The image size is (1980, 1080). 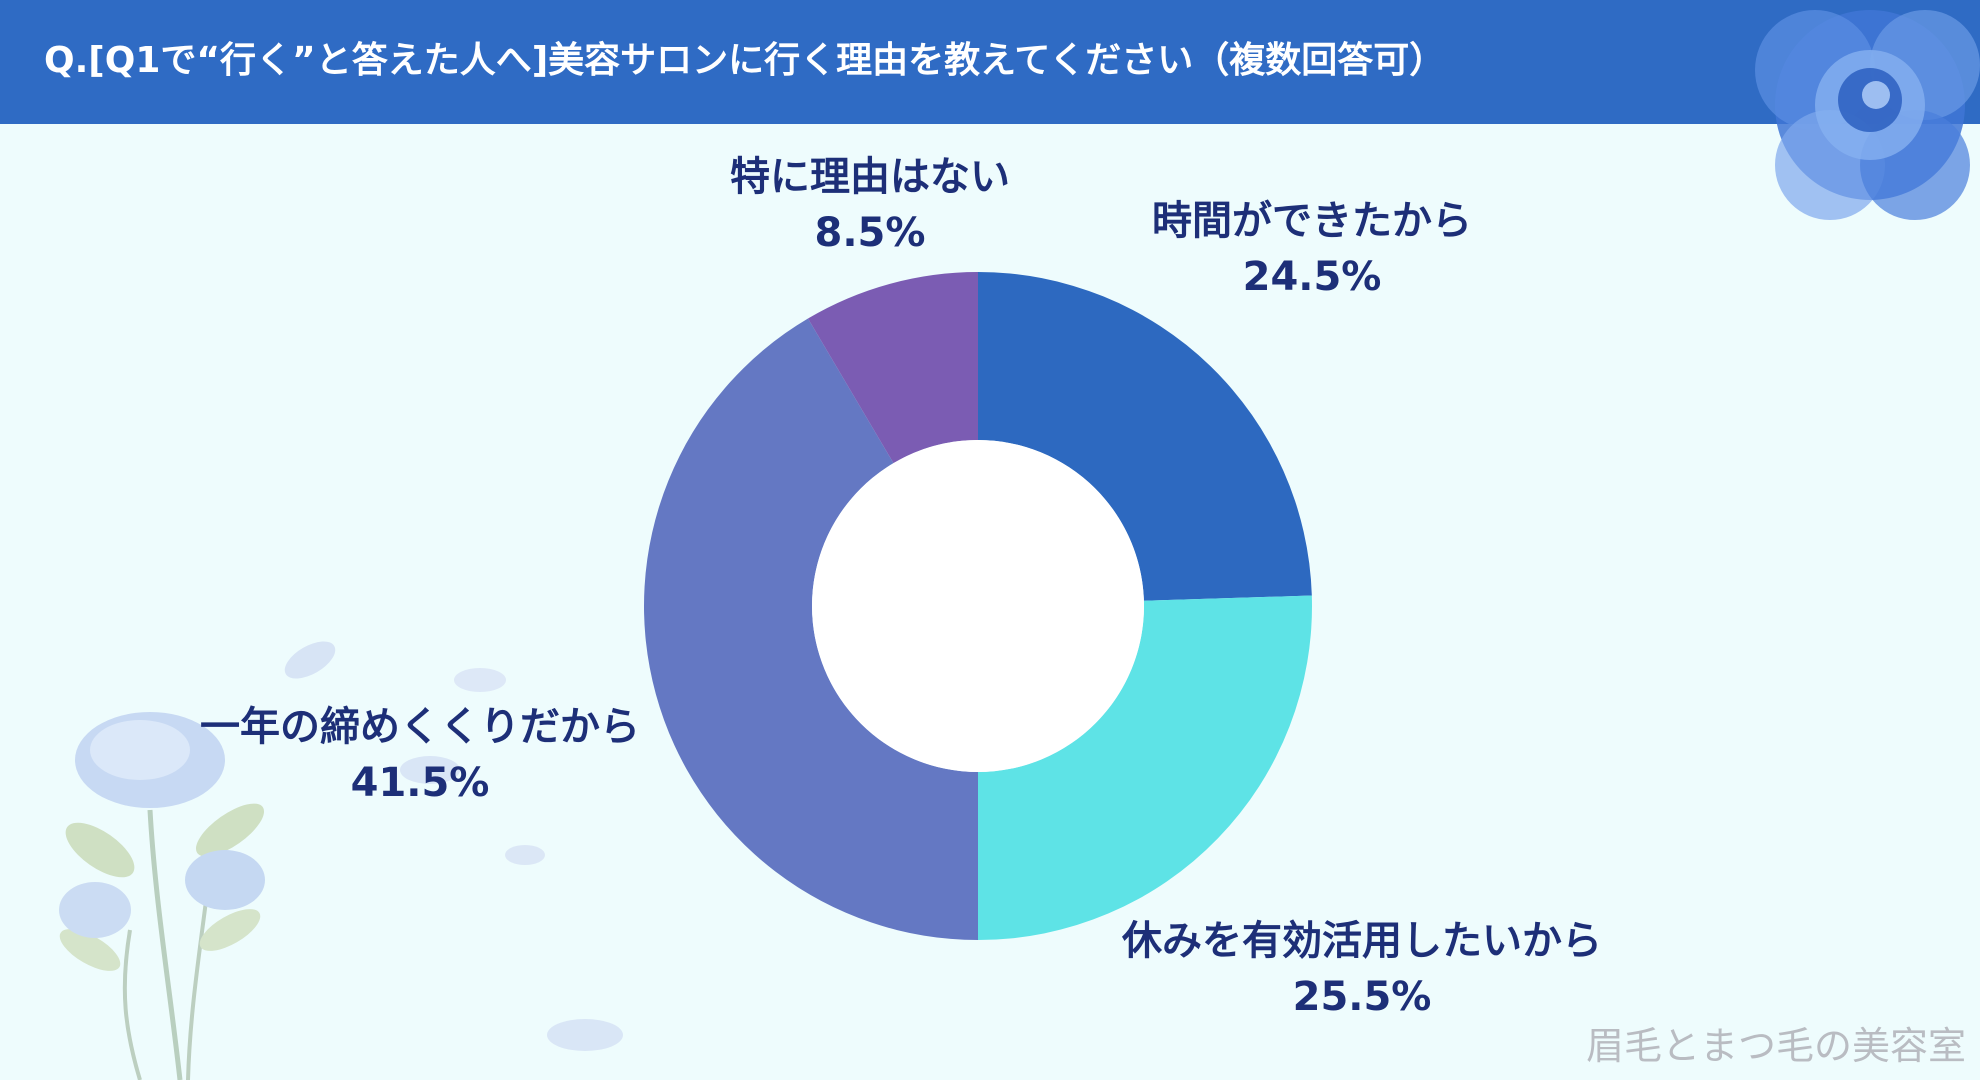 I want to click on slice-value-label: 41.5%, so click(x=420, y=783).